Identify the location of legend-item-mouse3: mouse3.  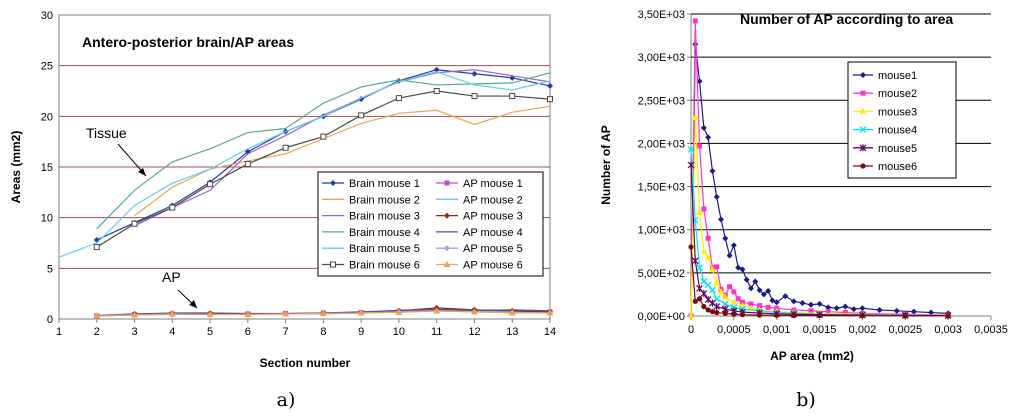
(885, 112).